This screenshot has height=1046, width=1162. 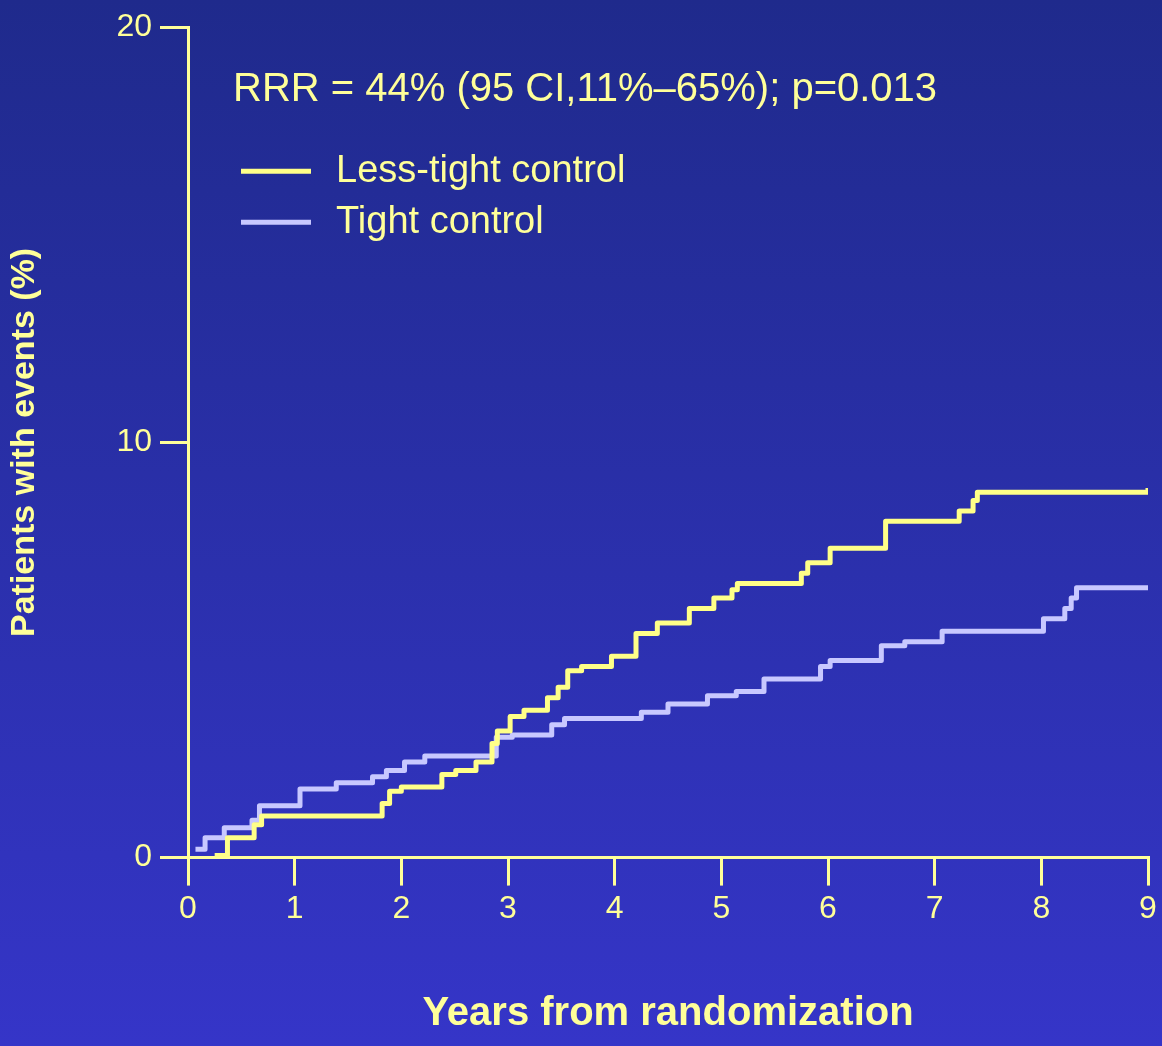 I want to click on x-tick-label: 2, so click(x=401, y=906).